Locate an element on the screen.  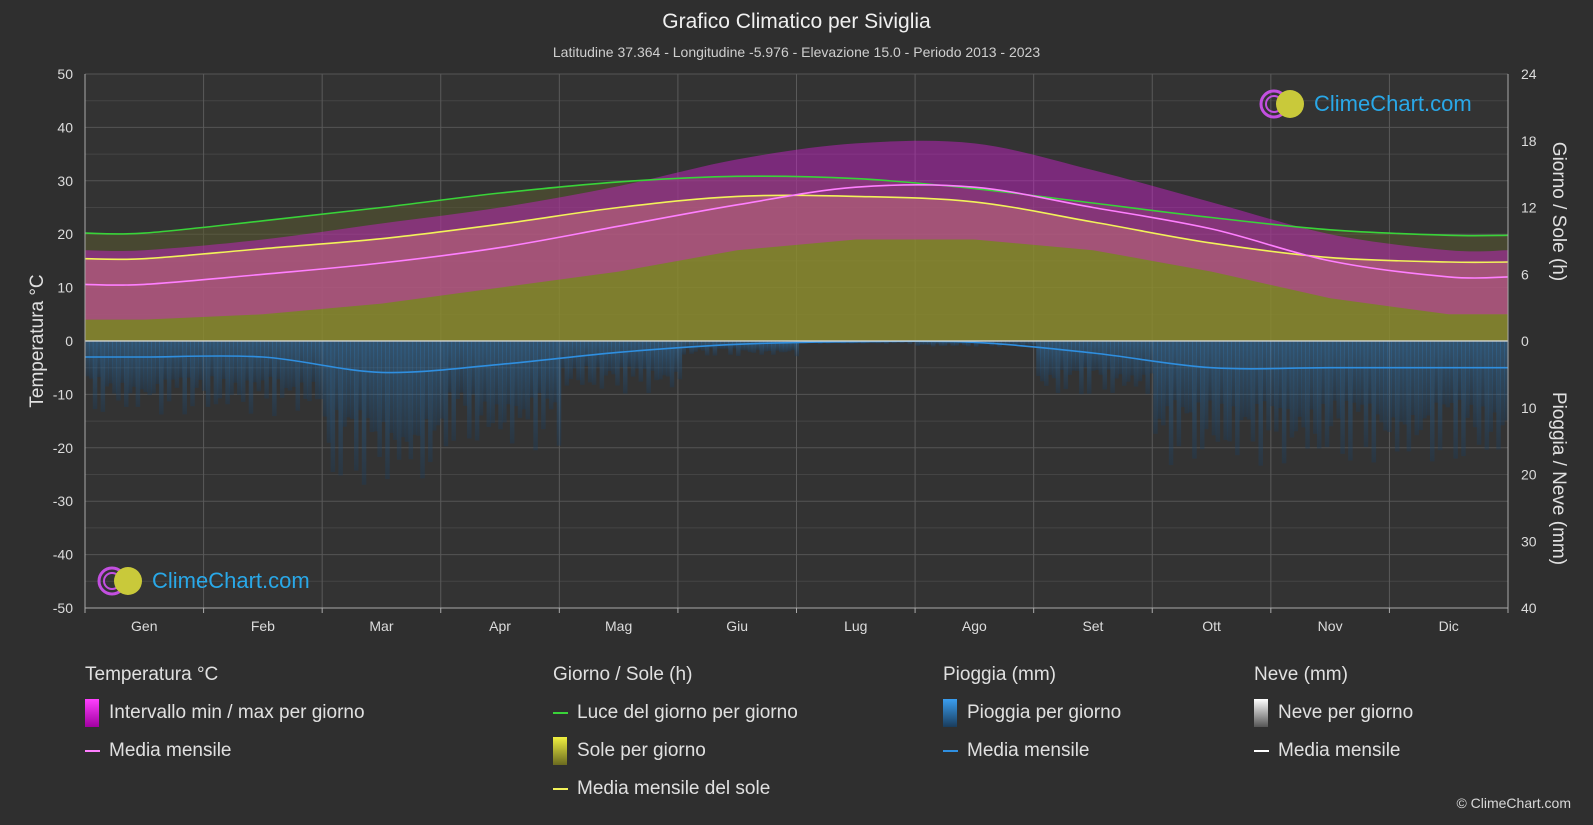
month-label: Set is located at coordinates (1092, 626).